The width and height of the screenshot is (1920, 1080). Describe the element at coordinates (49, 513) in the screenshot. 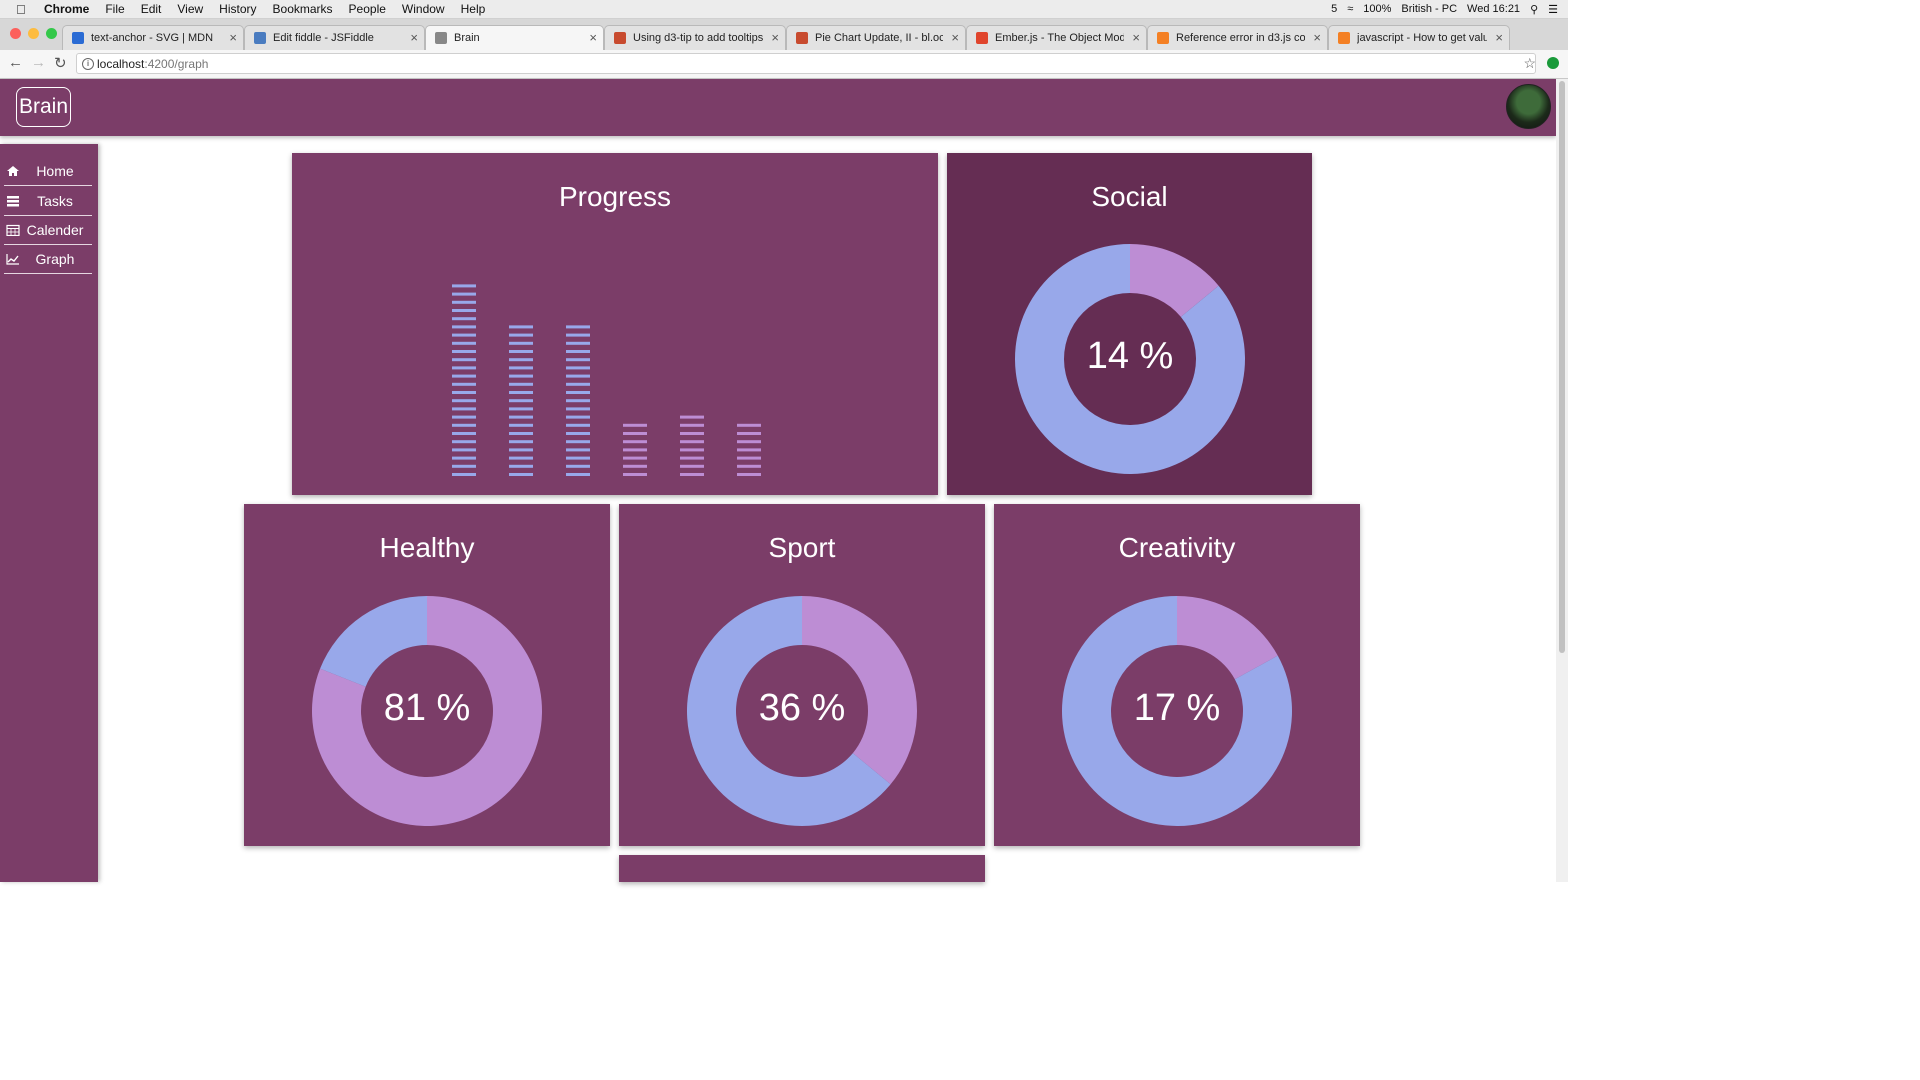

I see `sidebar: Home Tasks Calender Graph` at that location.